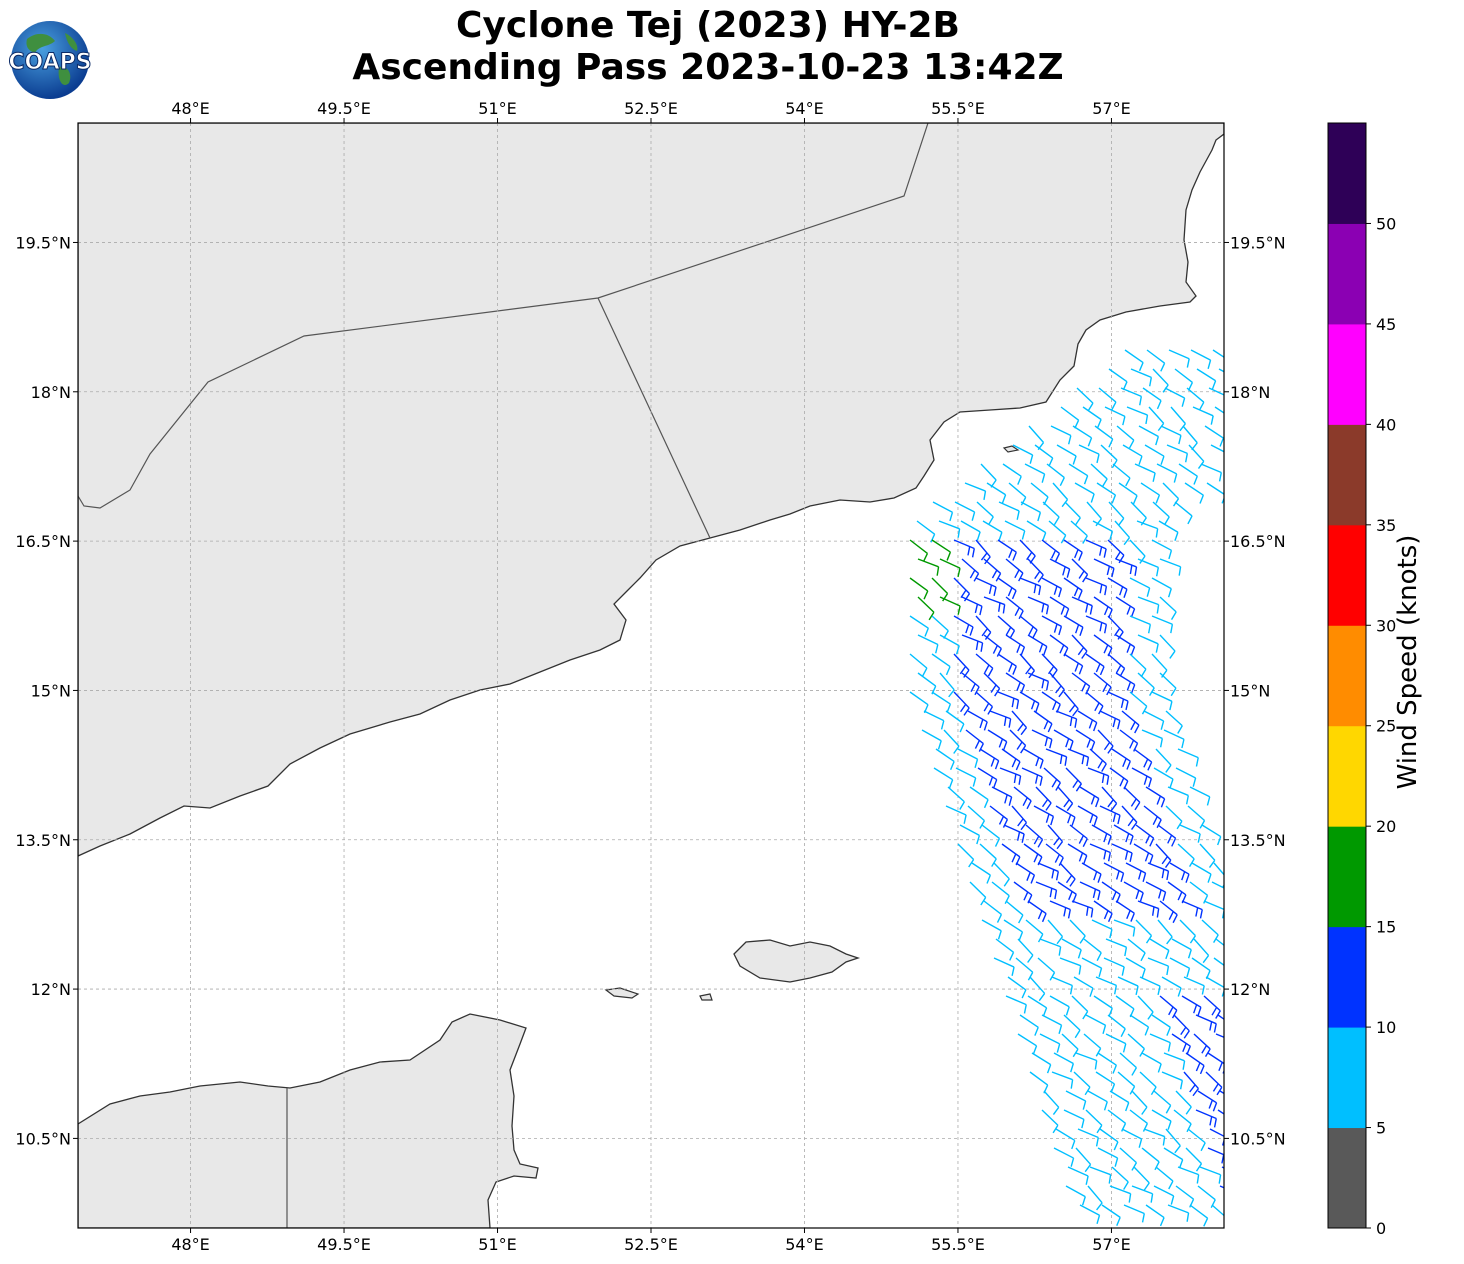 The height and width of the screenshot is (1264, 1464). What do you see at coordinates (708, 25) in the screenshot?
I see `title-line-1: Cyclone Tej (2023) HY-2B` at bounding box center [708, 25].